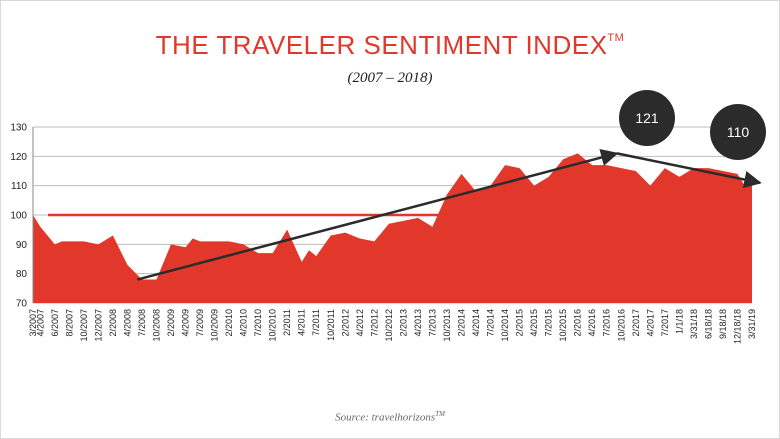 The width and height of the screenshot is (780, 439). Describe the element at coordinates (505, 325) in the screenshot. I see `x-tick-label-33: 10/2014` at that location.